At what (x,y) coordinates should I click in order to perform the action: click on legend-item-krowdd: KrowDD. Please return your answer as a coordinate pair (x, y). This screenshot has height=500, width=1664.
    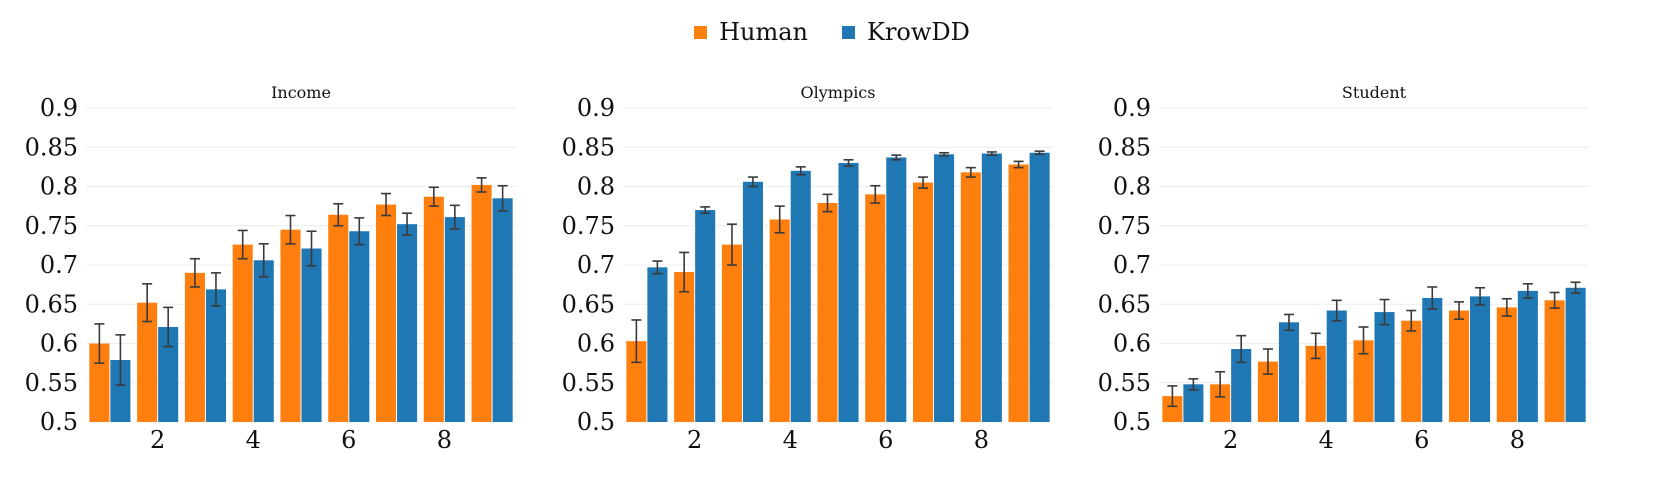
    Looking at the image, I should click on (906, 32).